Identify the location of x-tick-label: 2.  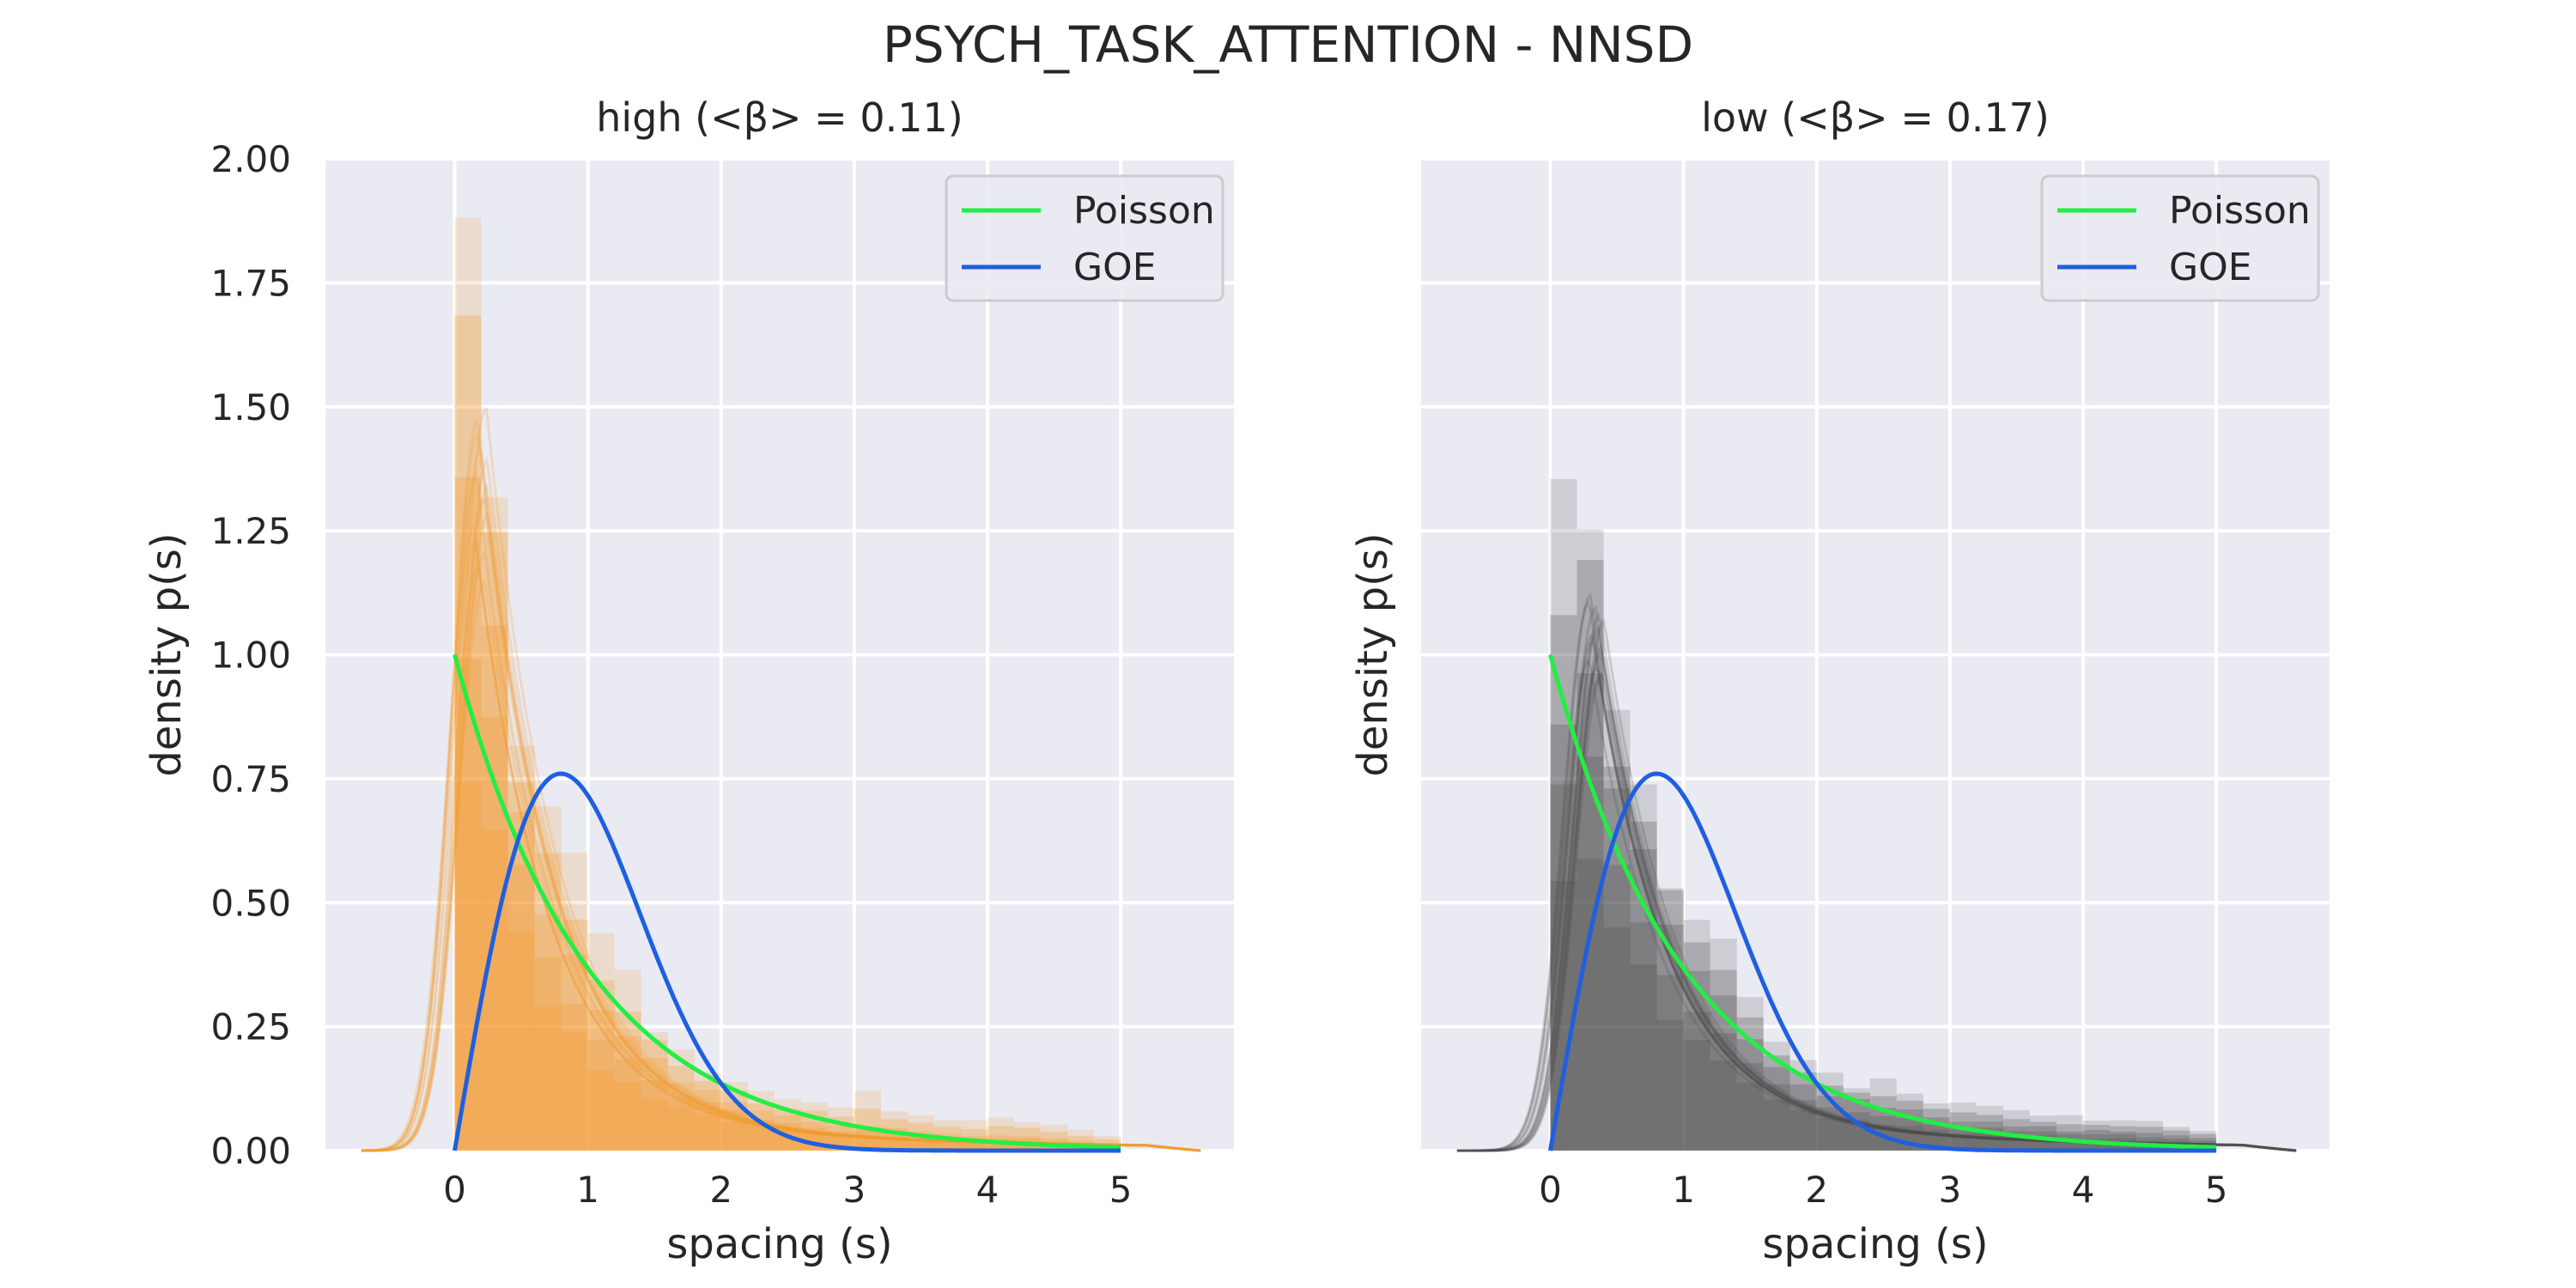
(720, 1190).